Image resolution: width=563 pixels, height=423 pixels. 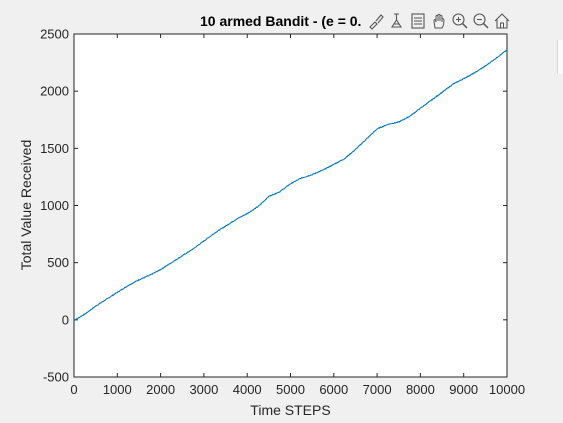 I want to click on x-tick-label: 9000, so click(x=463, y=389).